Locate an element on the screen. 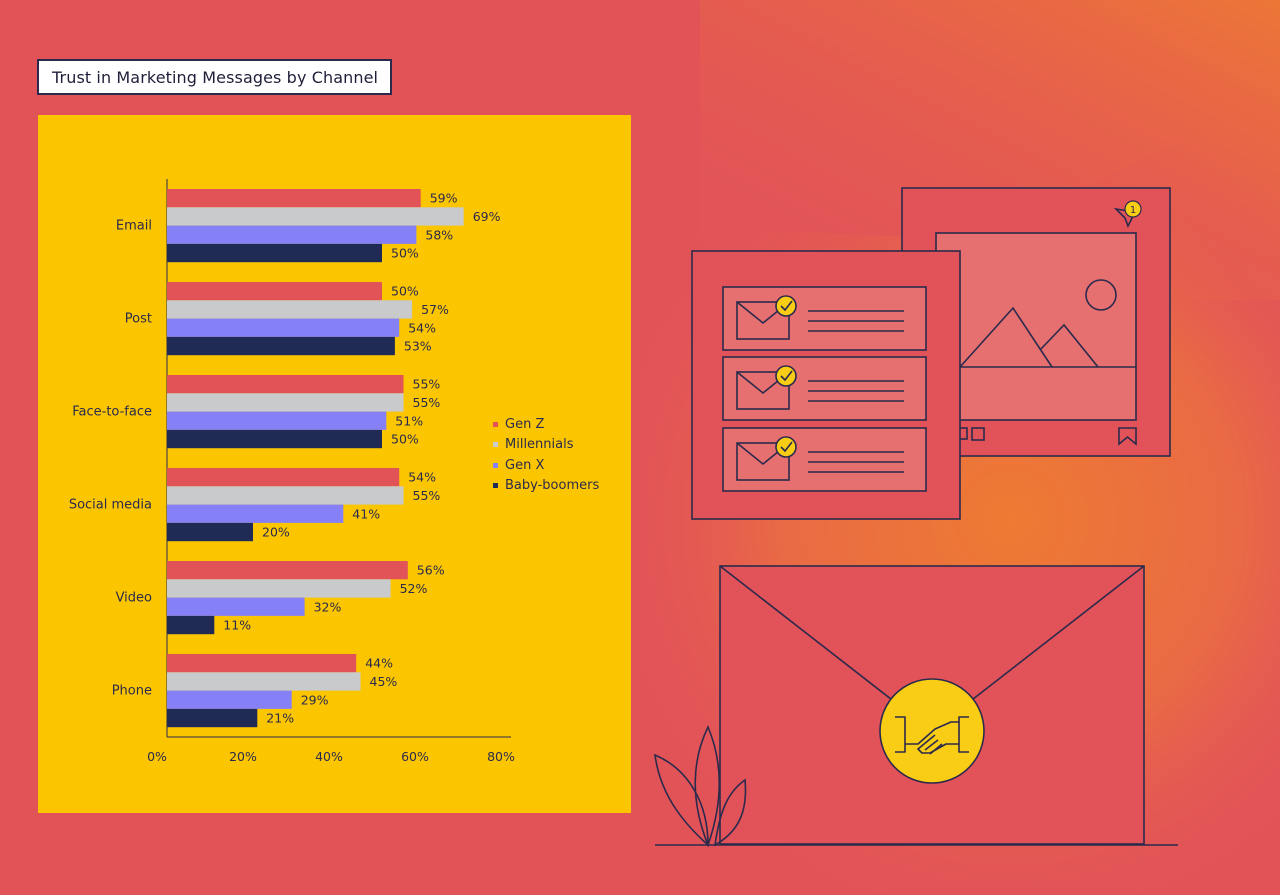 This screenshot has height=895, width=1280. data-label: 59% is located at coordinates (444, 198).